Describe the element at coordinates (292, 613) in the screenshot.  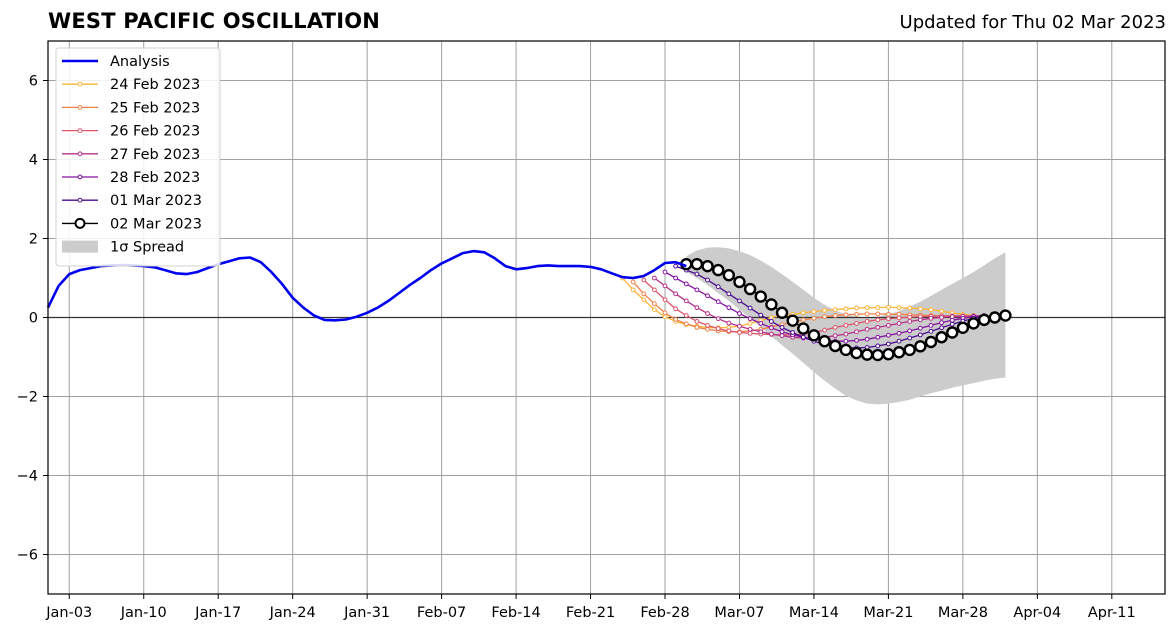
I see `x-tick-label: Jan-24` at that location.